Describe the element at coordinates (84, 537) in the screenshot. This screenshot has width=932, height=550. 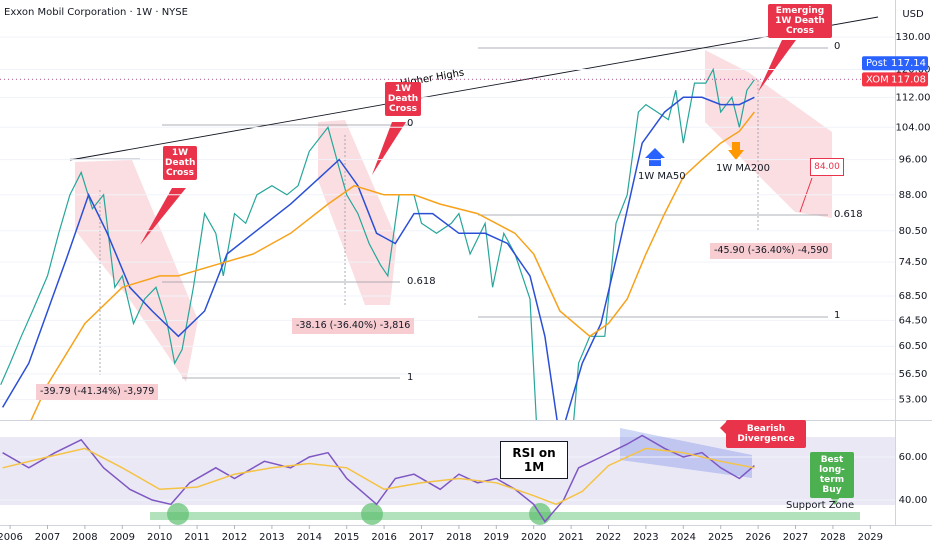
I see `x-tick-label: 2008` at that location.